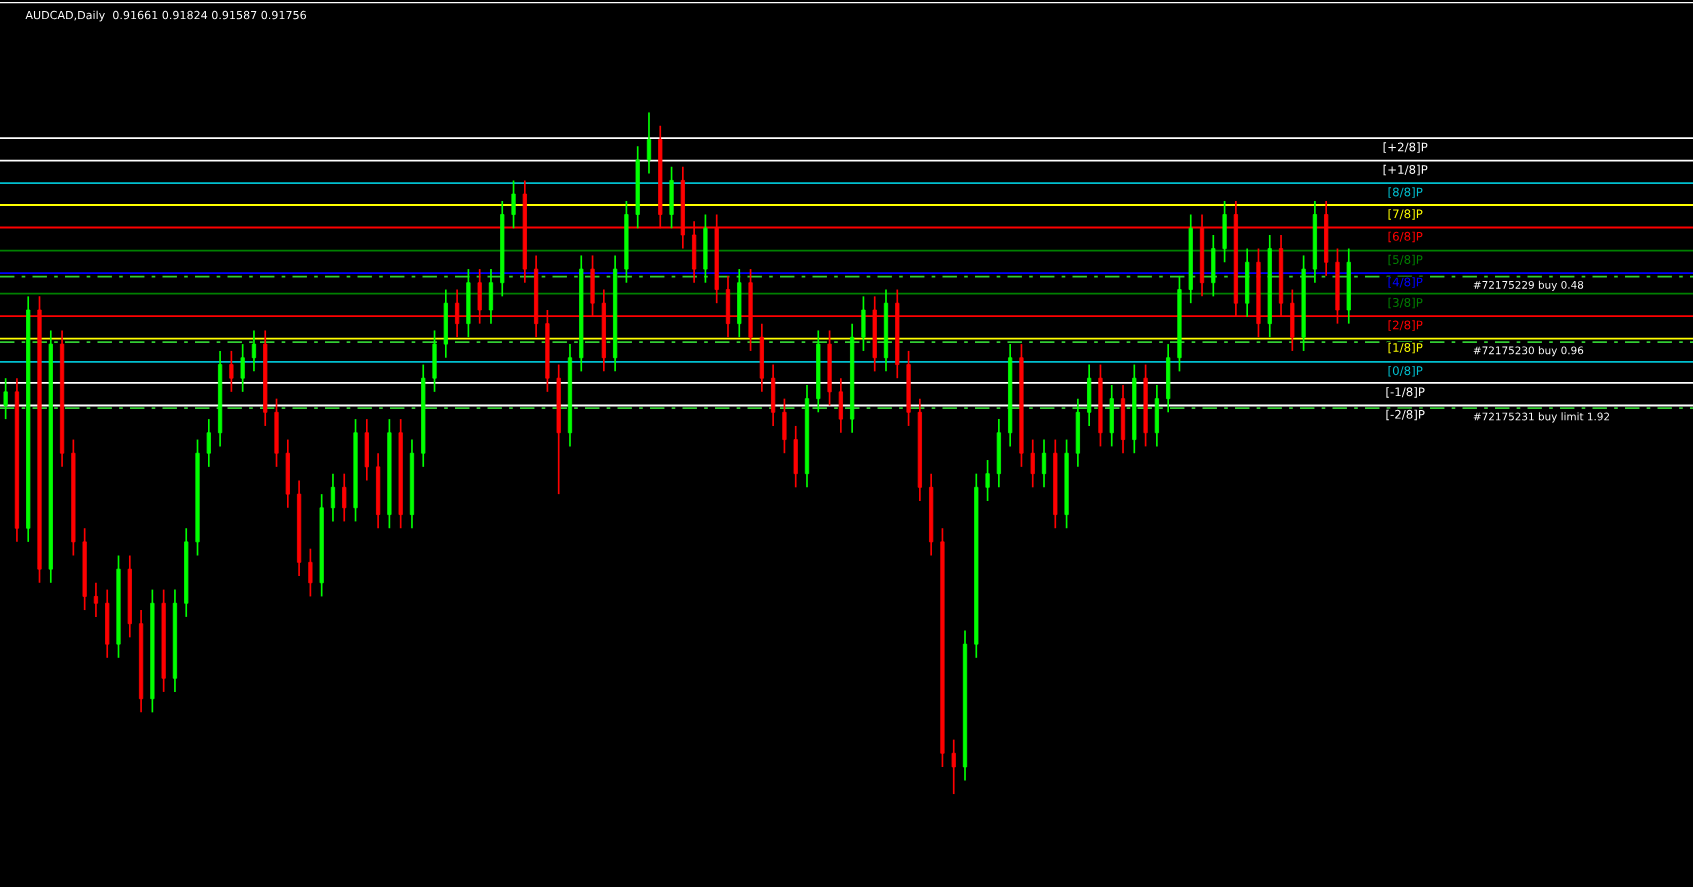 The width and height of the screenshot is (1693, 887). What do you see at coordinates (1405, 237) in the screenshot?
I see `ref-line-label: [6/8]P` at bounding box center [1405, 237].